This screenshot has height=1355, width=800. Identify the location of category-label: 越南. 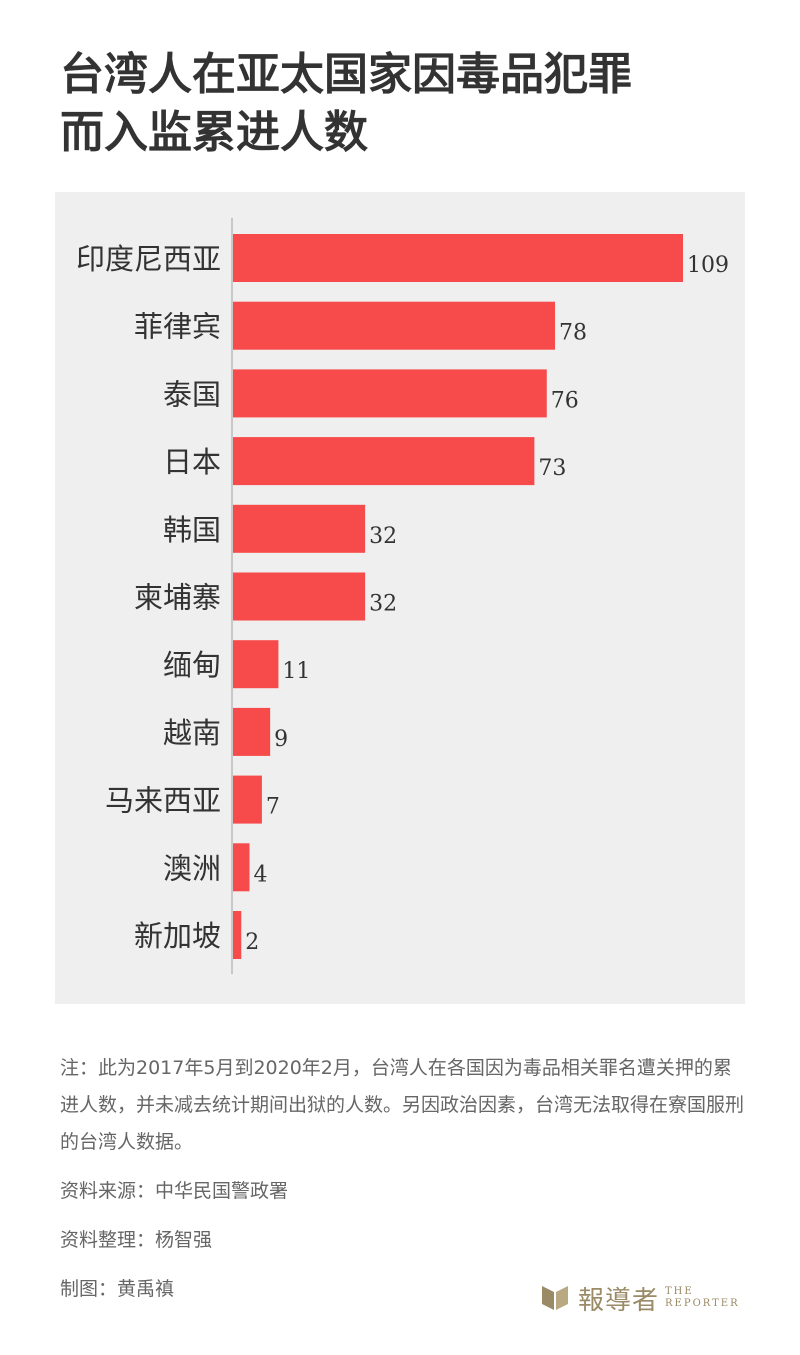
(192, 733).